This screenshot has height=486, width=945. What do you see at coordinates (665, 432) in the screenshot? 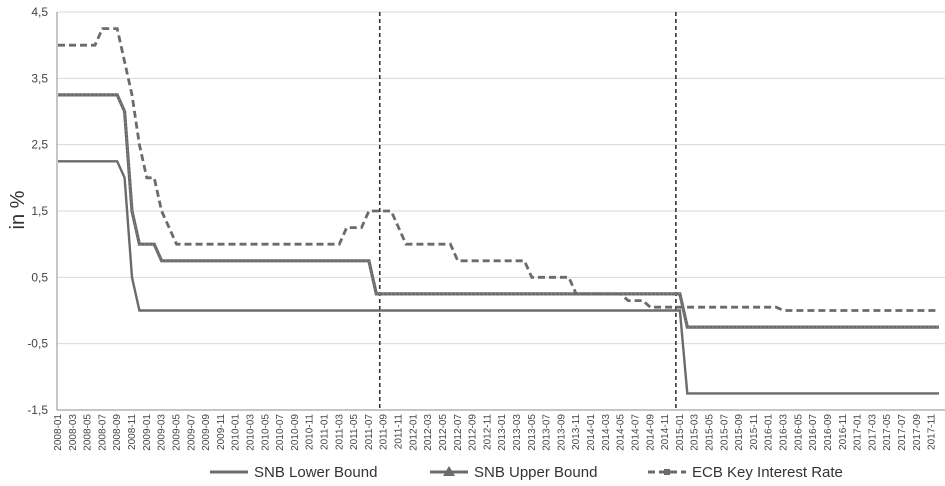
I see `x-tick-label: 2014-11` at bounding box center [665, 432].